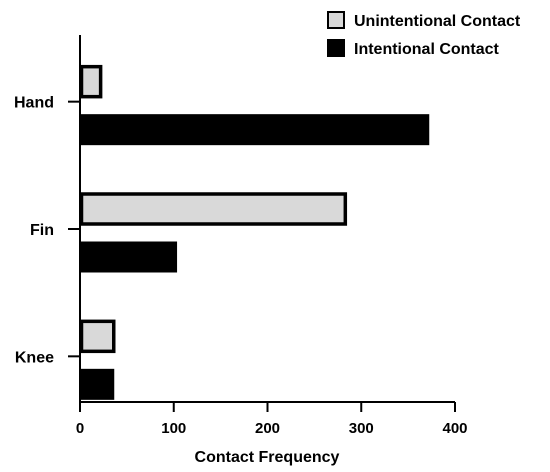 Image resolution: width=550 pixels, height=472 pixels. Describe the element at coordinates (34, 103) in the screenshot. I see `y-tick-label: Hand` at that location.